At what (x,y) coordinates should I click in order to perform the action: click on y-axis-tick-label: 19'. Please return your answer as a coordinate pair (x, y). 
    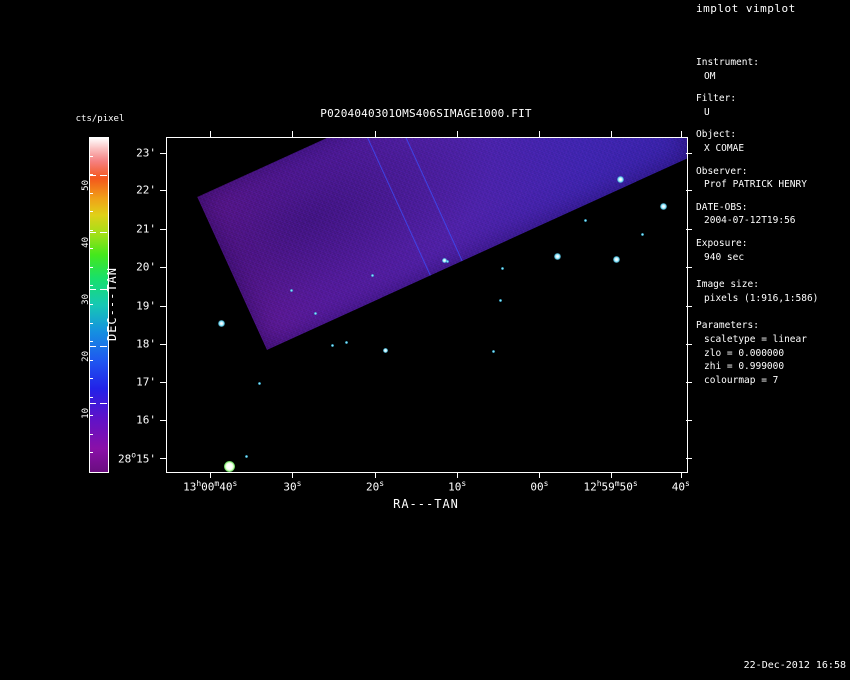
    Looking at the image, I should click on (146, 306).